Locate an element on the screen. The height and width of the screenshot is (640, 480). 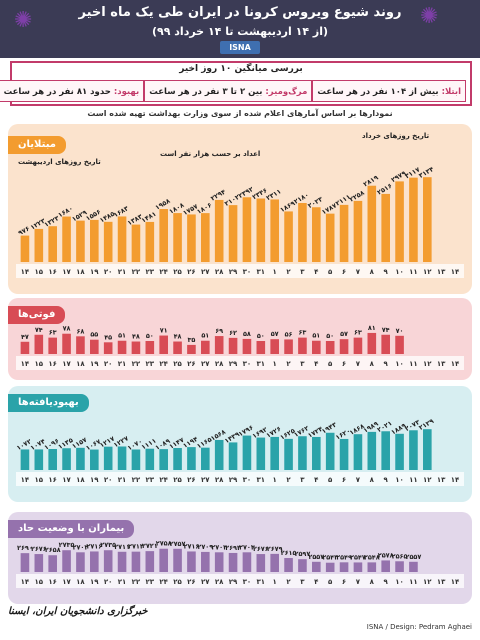
summary-cases-label: ابتلا: is located at coordinates (451, 92).